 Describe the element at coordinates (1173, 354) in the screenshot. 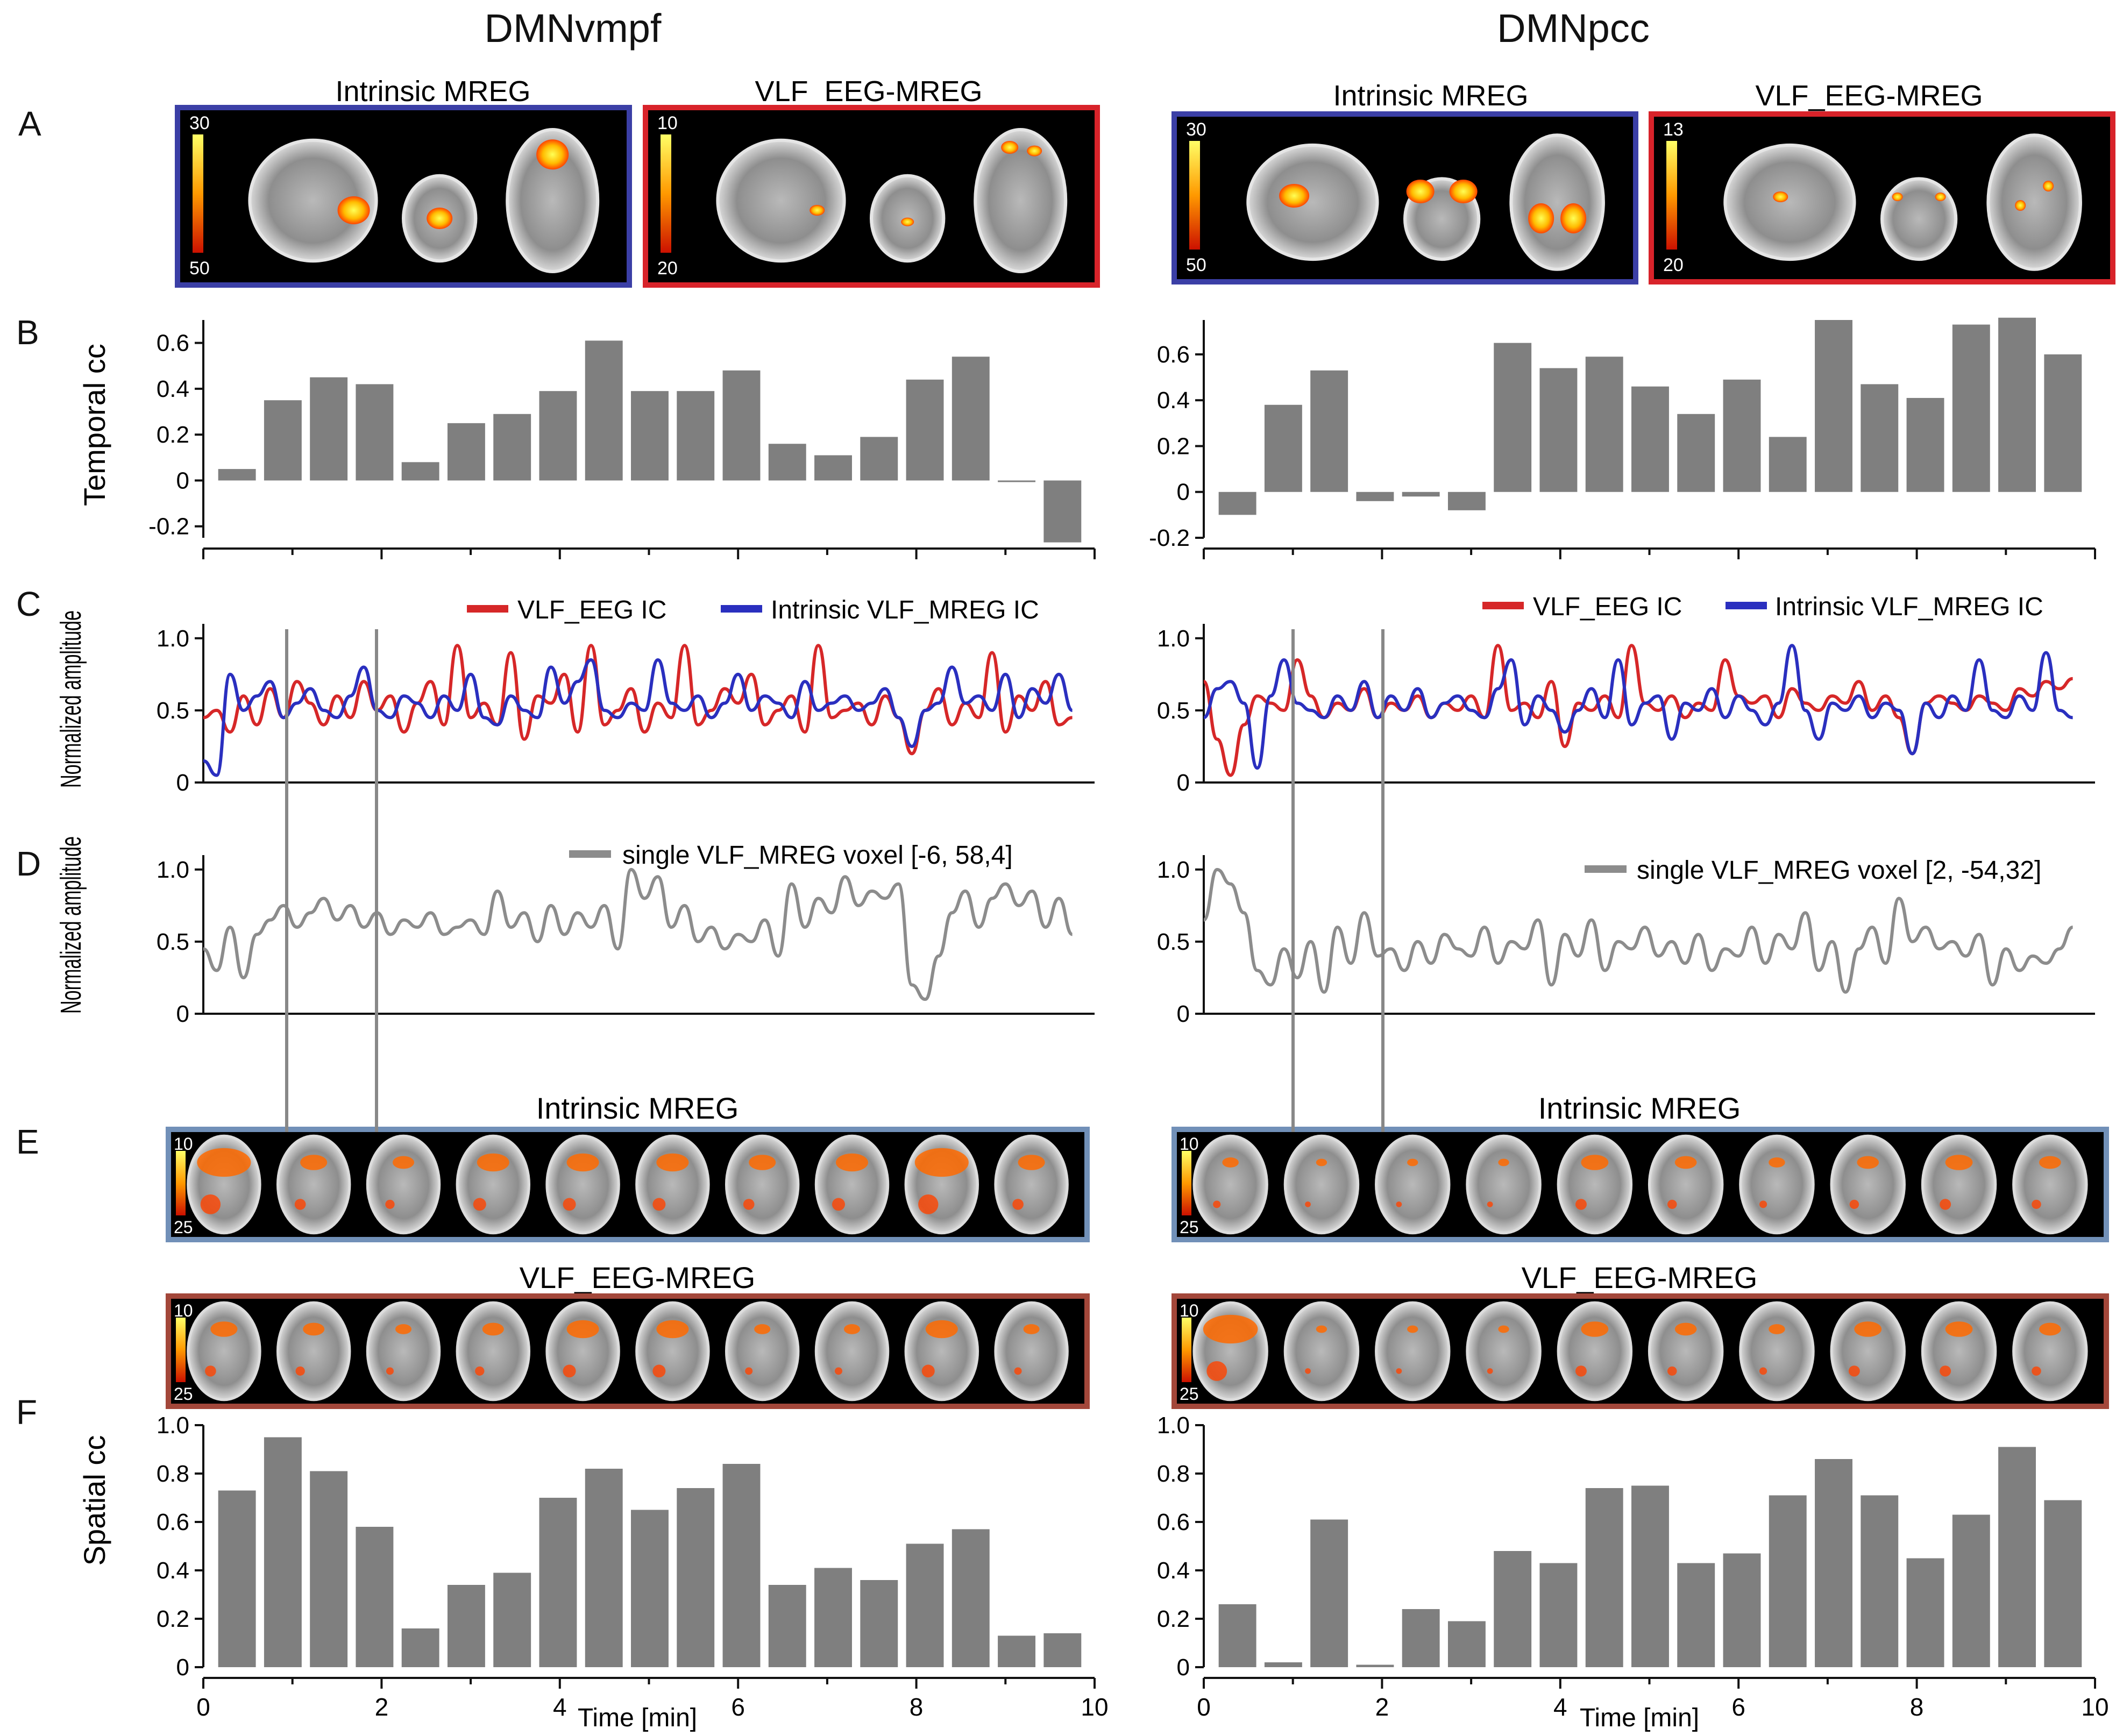

I see `y-tick-label: 0.6` at that location.